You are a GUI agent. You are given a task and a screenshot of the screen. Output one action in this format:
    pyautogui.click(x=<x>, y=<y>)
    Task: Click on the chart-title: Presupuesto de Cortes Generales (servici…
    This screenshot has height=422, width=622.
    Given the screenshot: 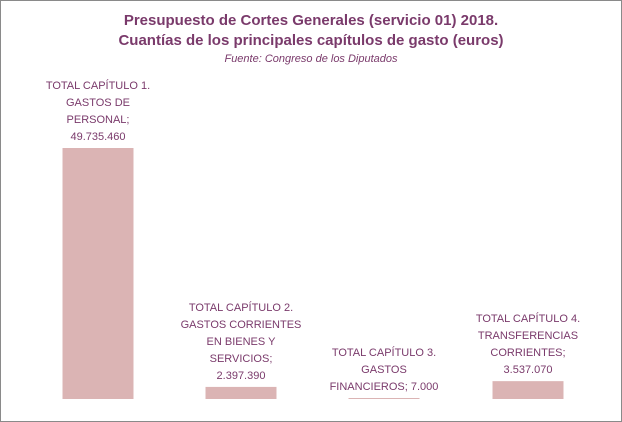 What is the action you would take?
    pyautogui.click(x=311, y=20)
    